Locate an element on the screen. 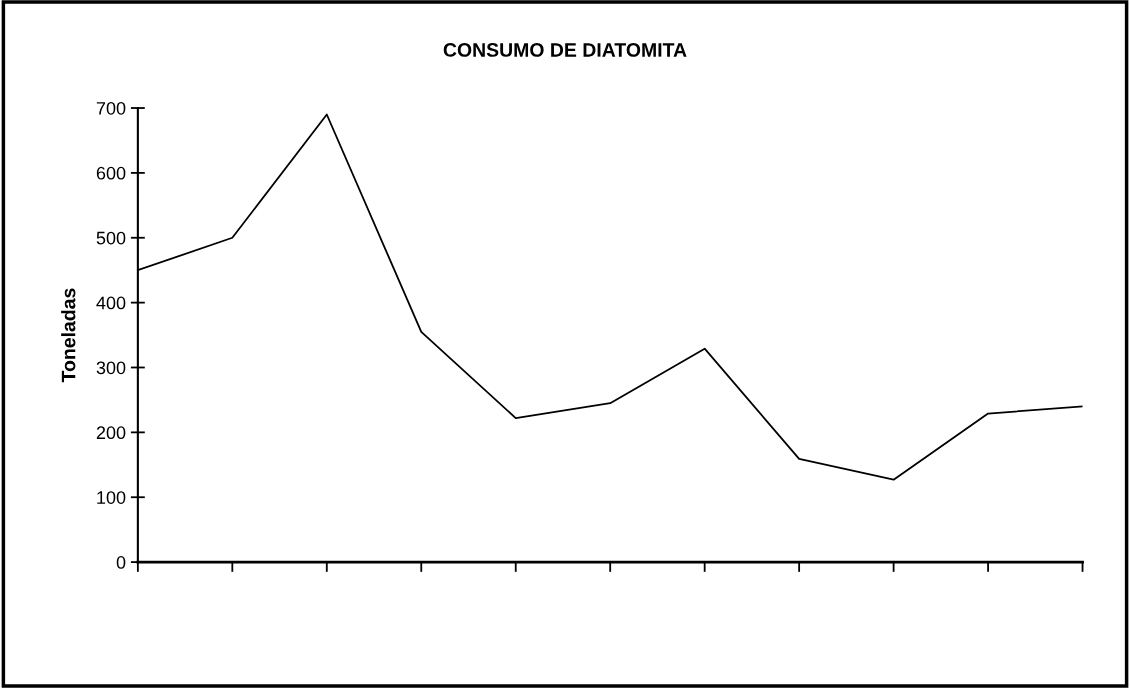  y-tick-label: 0 is located at coordinates (121, 562).